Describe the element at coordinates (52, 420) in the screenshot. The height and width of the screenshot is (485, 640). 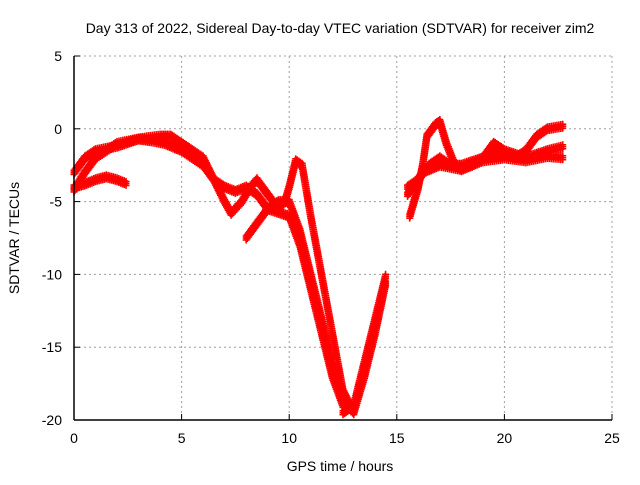
I see `y-tick-label: -20` at that location.